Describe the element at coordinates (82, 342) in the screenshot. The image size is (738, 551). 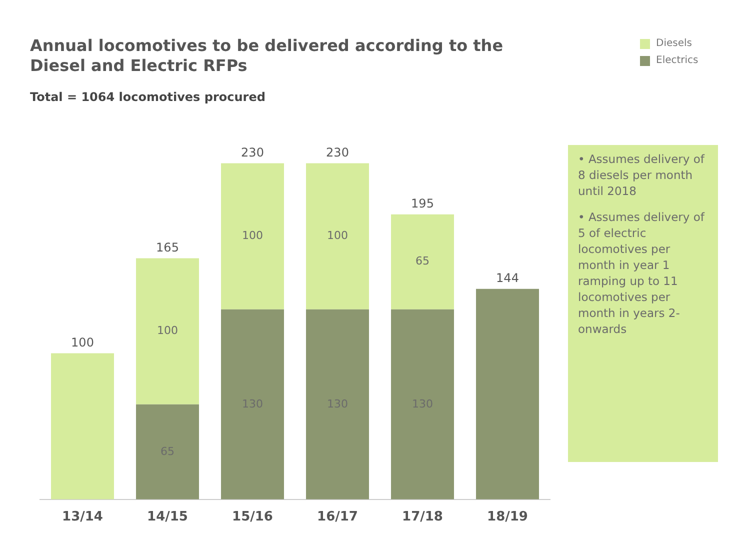
I see `total-label: 100` at that location.